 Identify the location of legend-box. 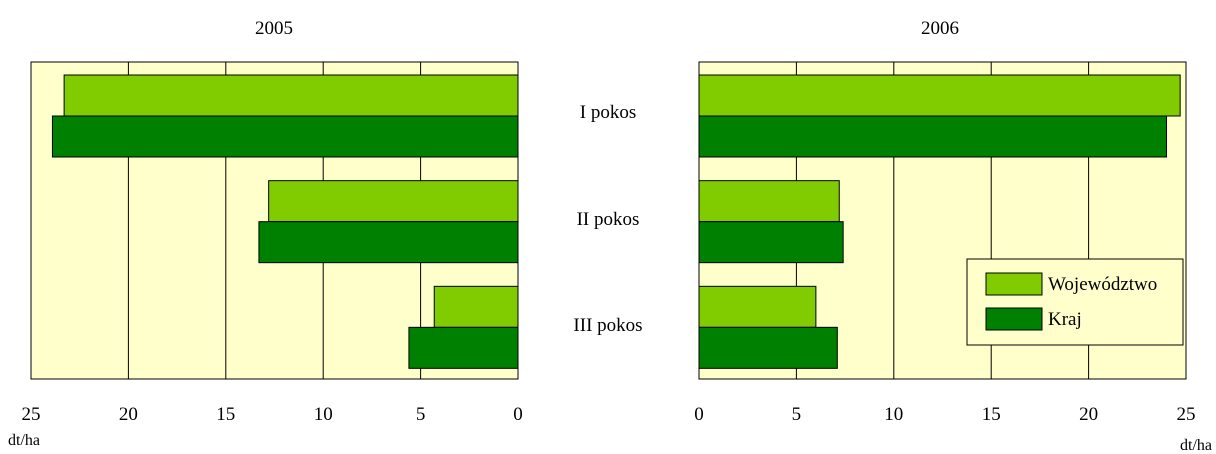
(1075, 302).